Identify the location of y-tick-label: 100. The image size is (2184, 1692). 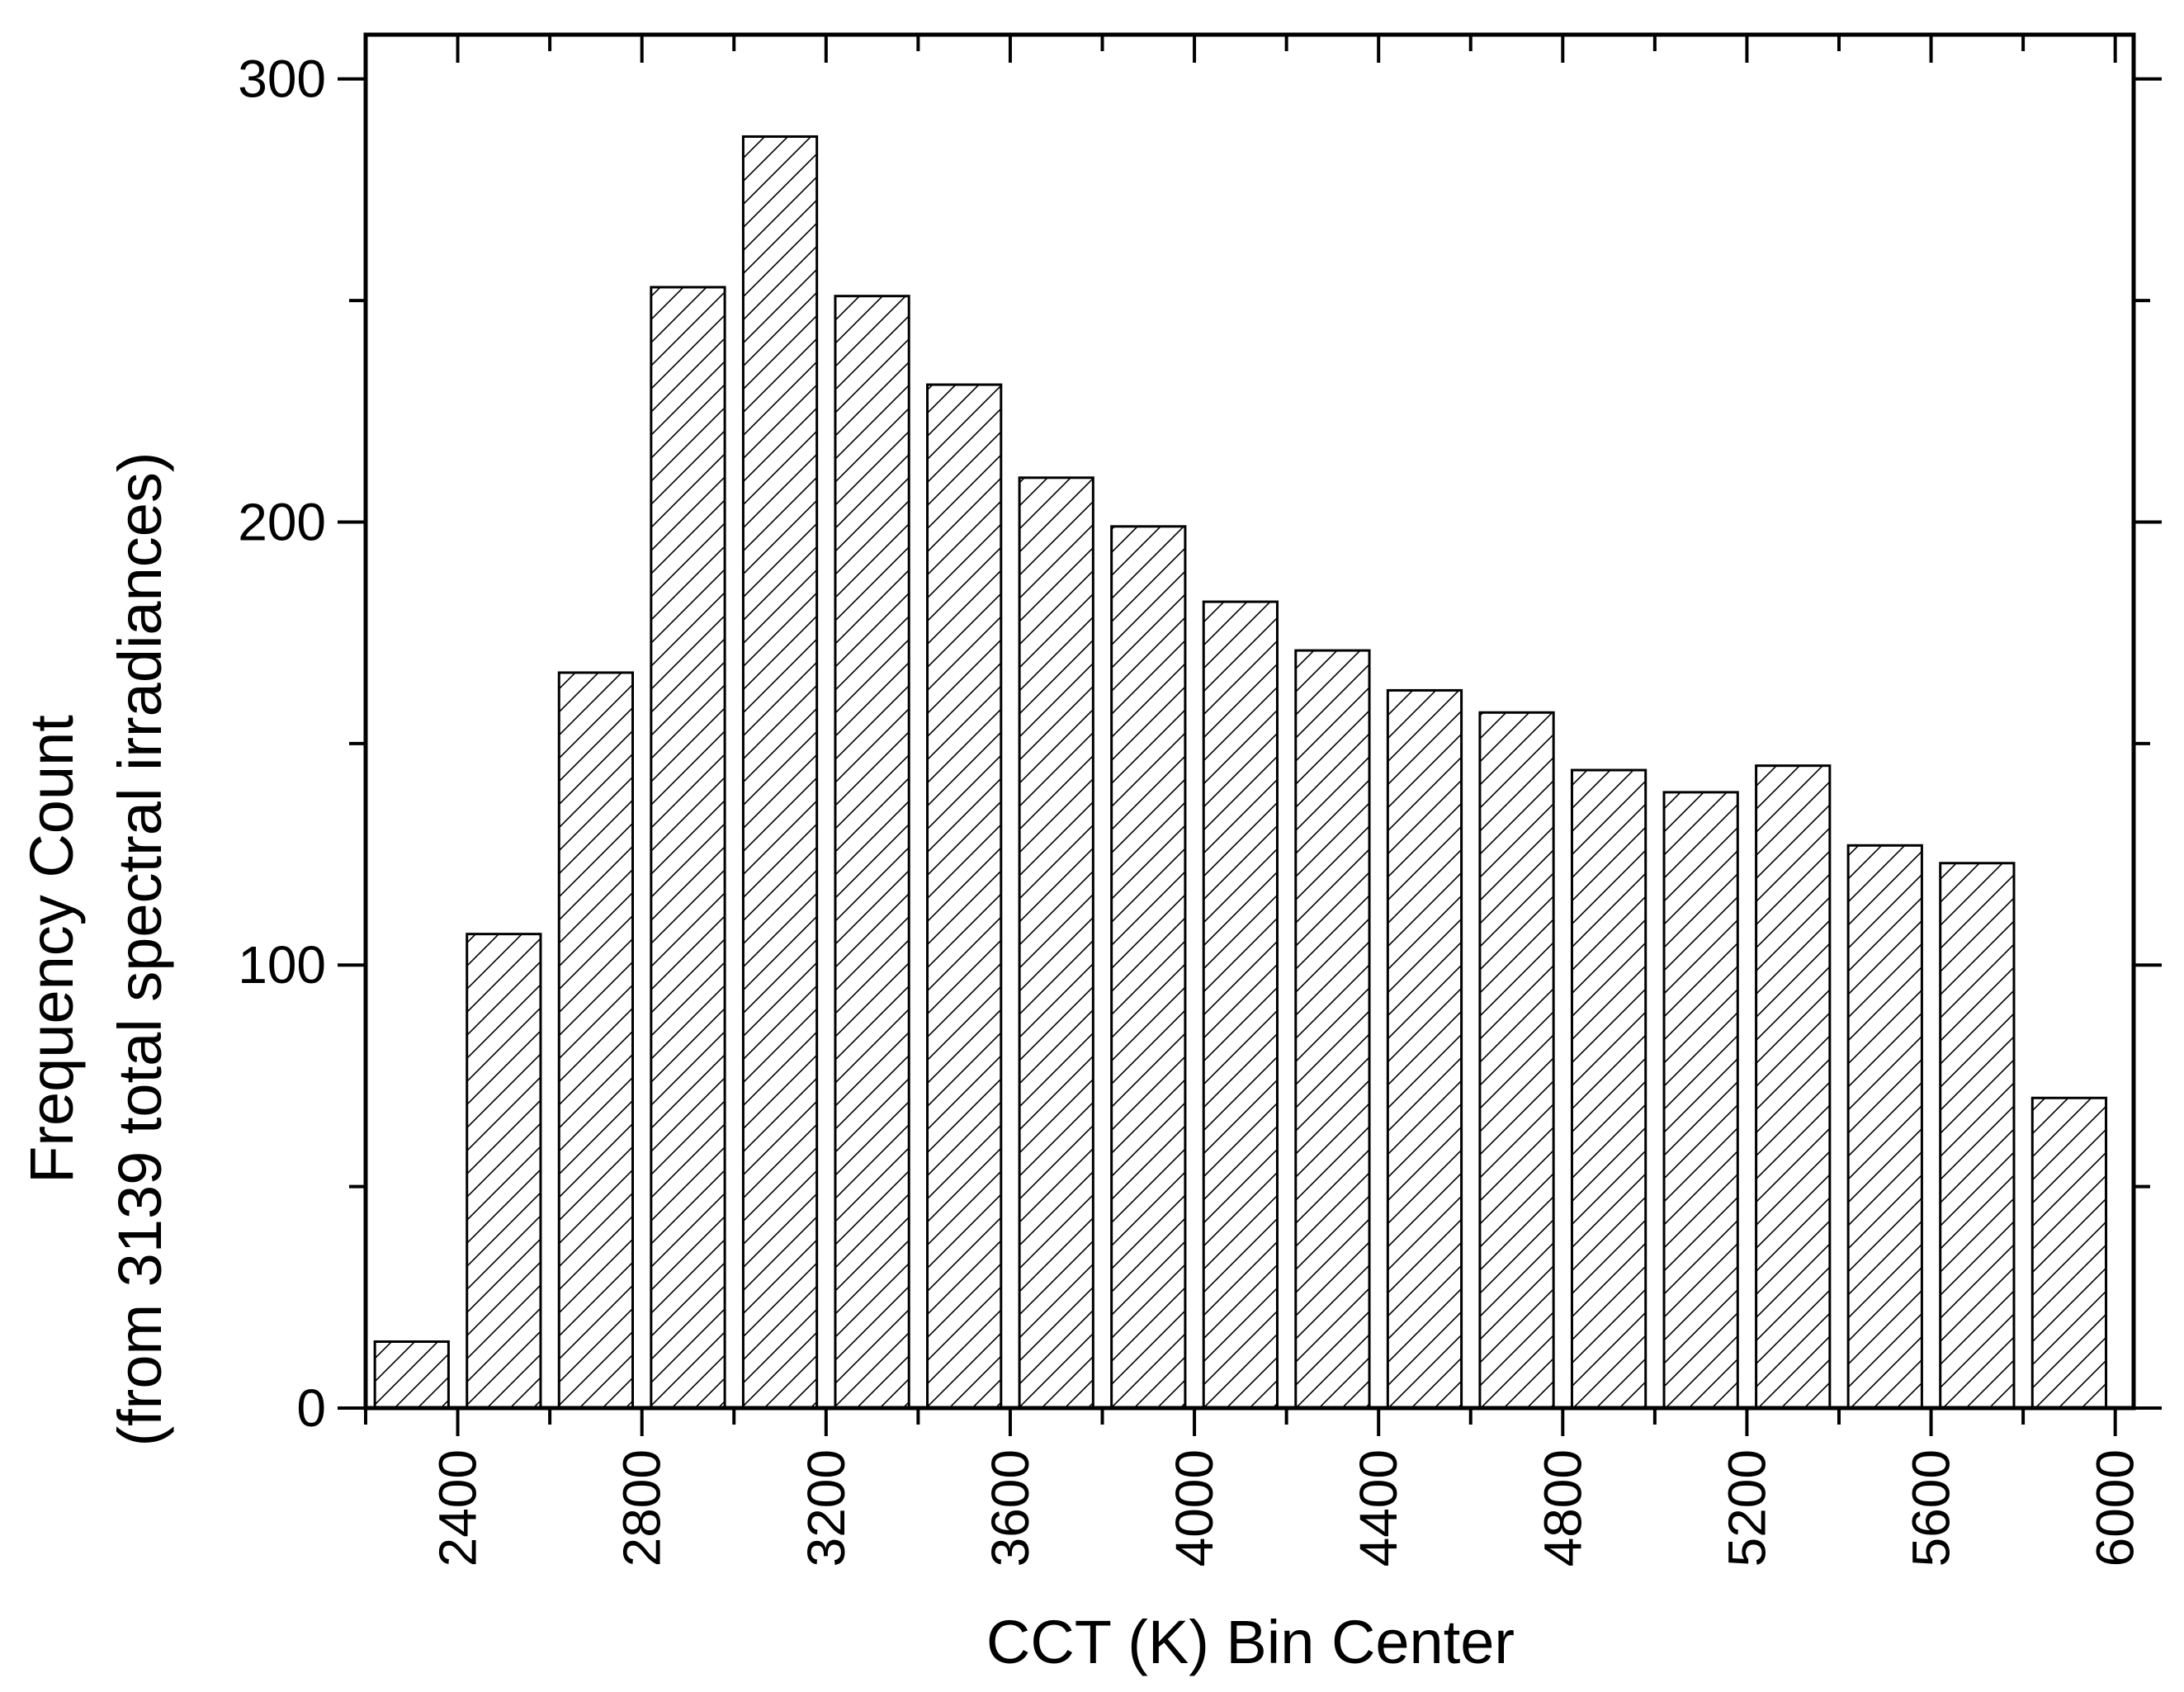
(282, 965).